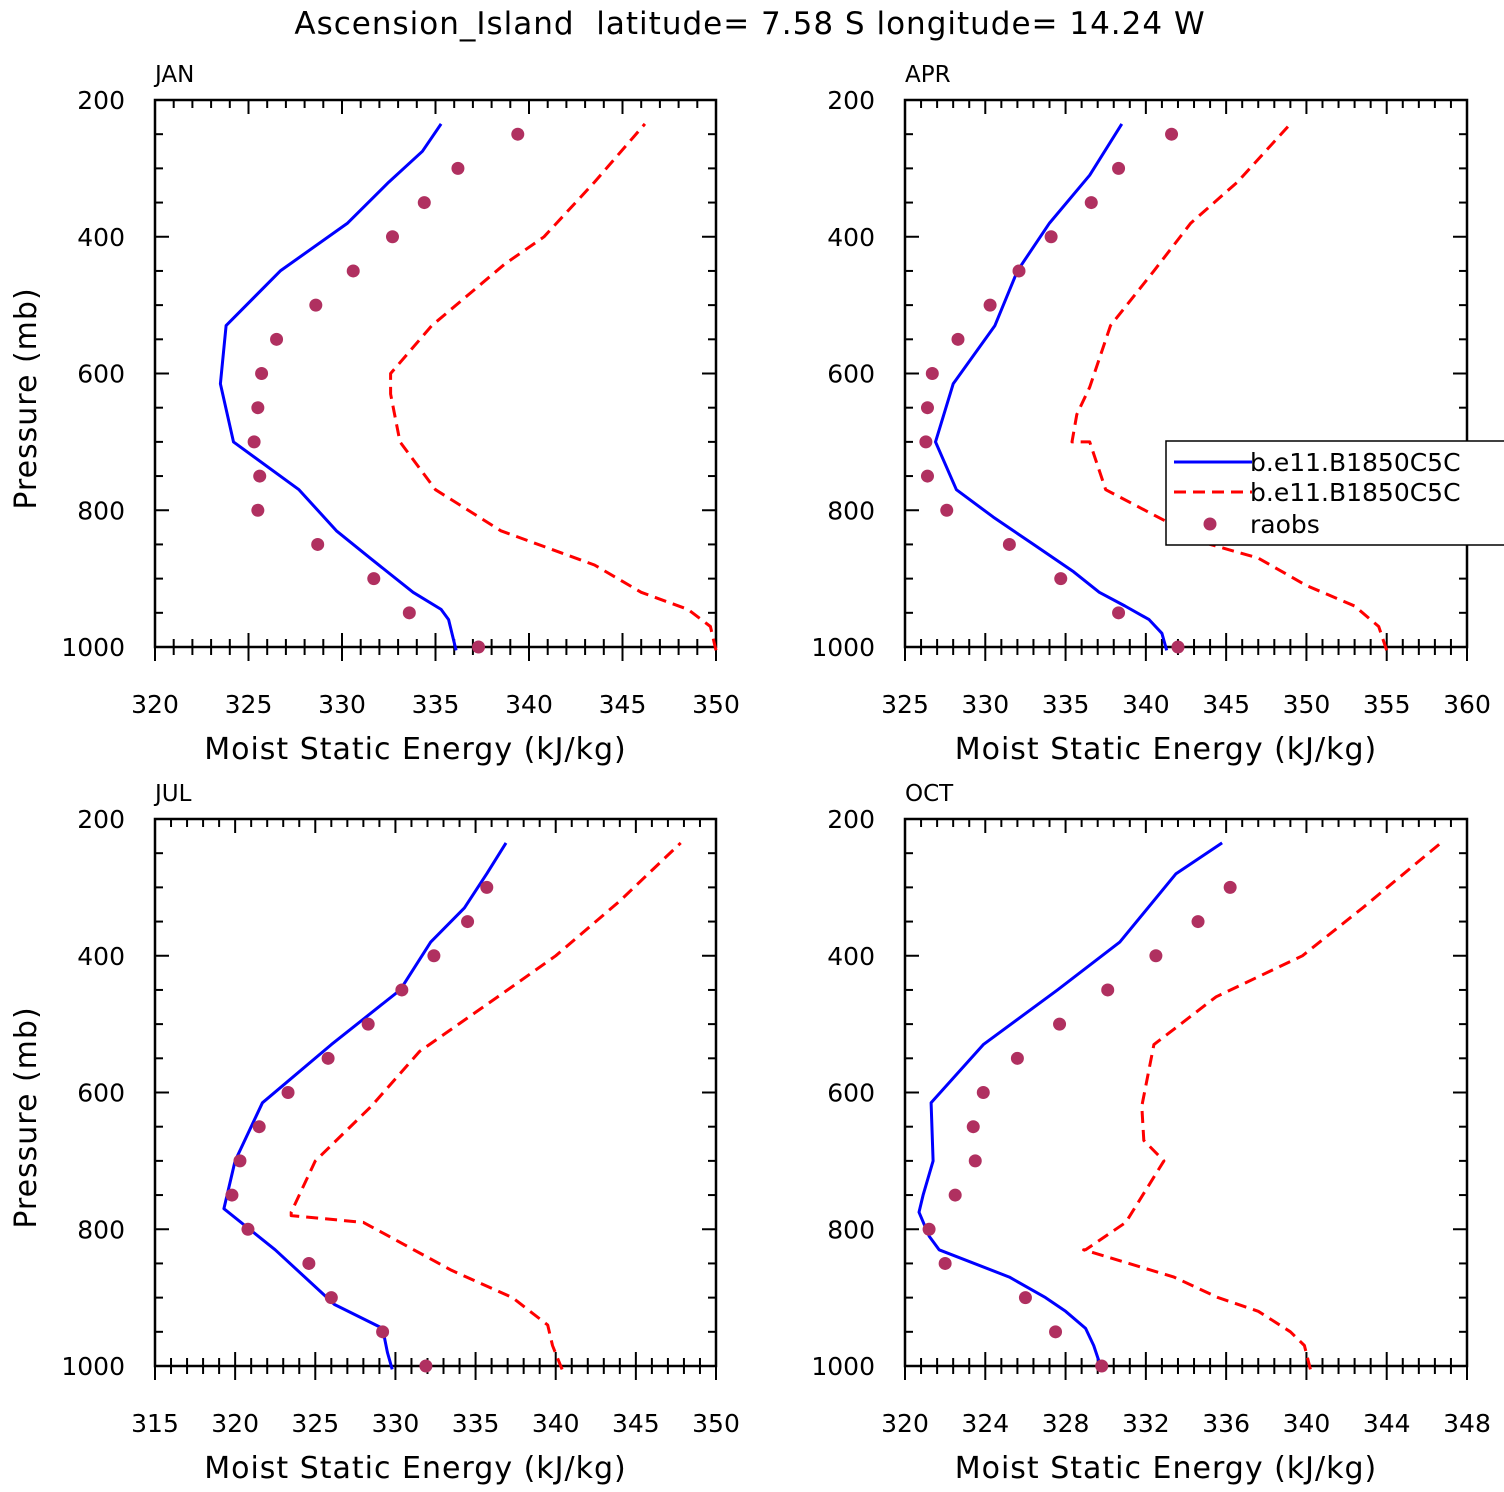 The width and height of the screenshot is (1504, 1492). Describe the element at coordinates (1387, 704) in the screenshot. I see `x-tick-label: 355` at that location.